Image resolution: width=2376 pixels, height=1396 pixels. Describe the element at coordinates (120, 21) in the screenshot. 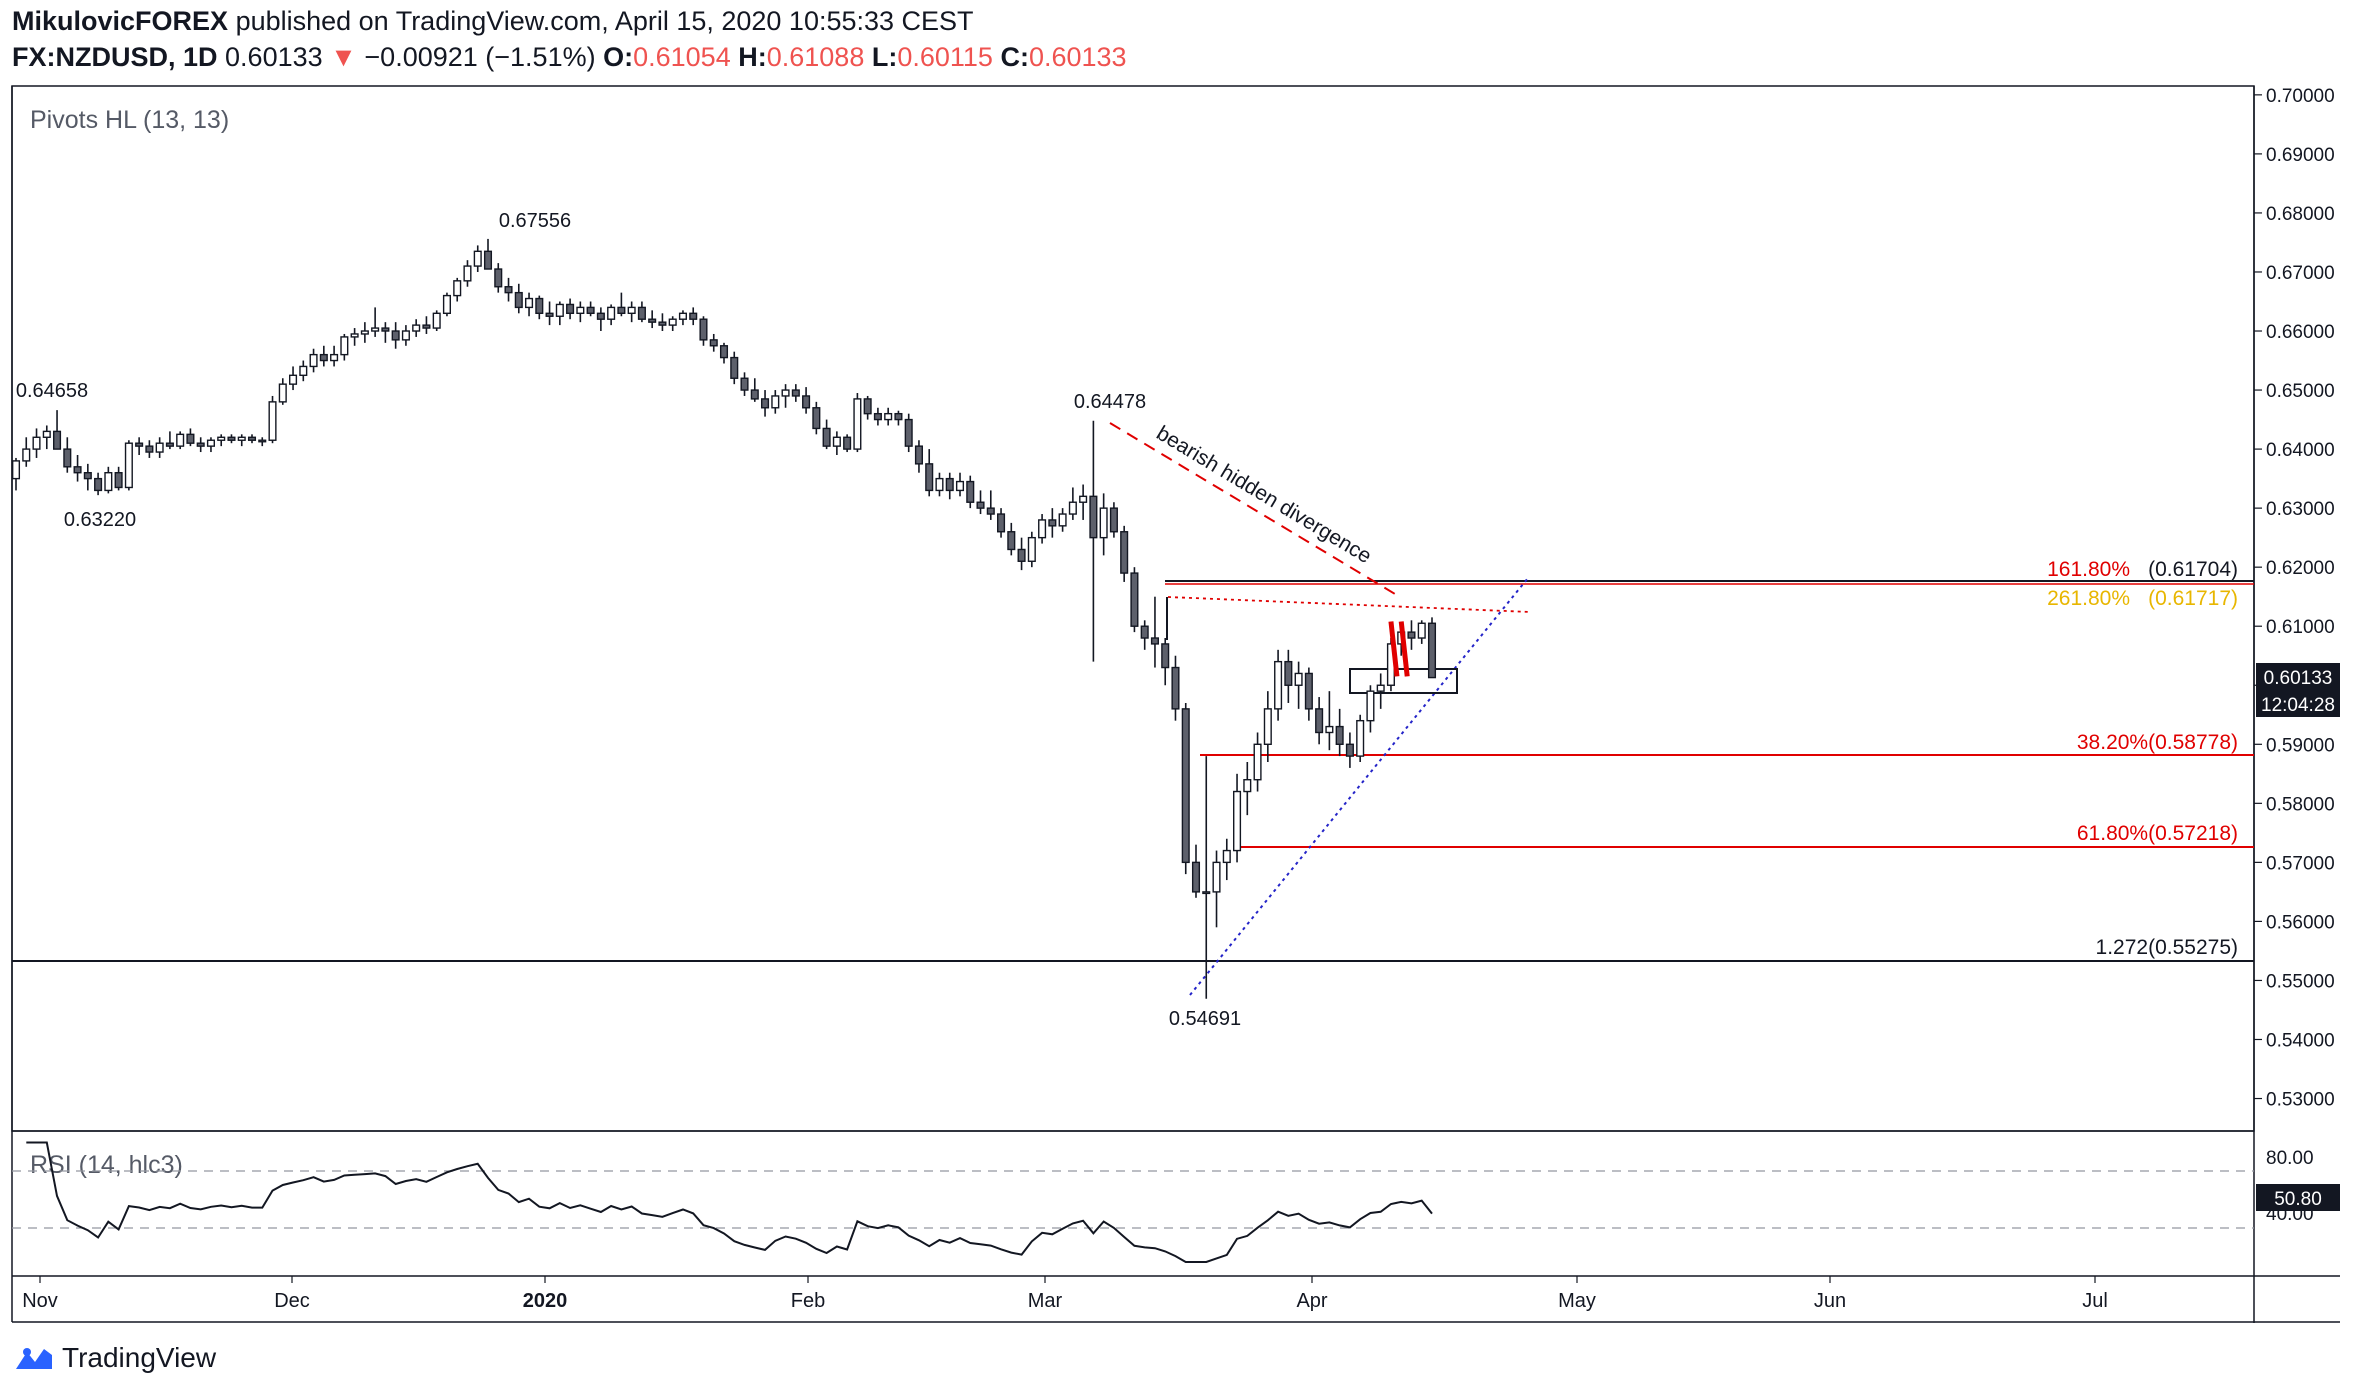

I see `author-name: MikulovicFOREX` at that location.